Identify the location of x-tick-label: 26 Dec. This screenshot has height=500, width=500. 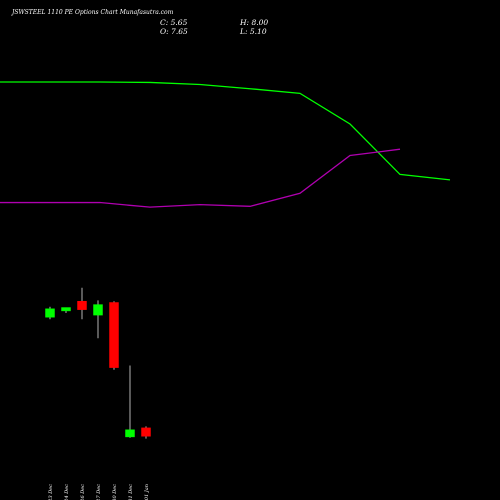
(83, 492).